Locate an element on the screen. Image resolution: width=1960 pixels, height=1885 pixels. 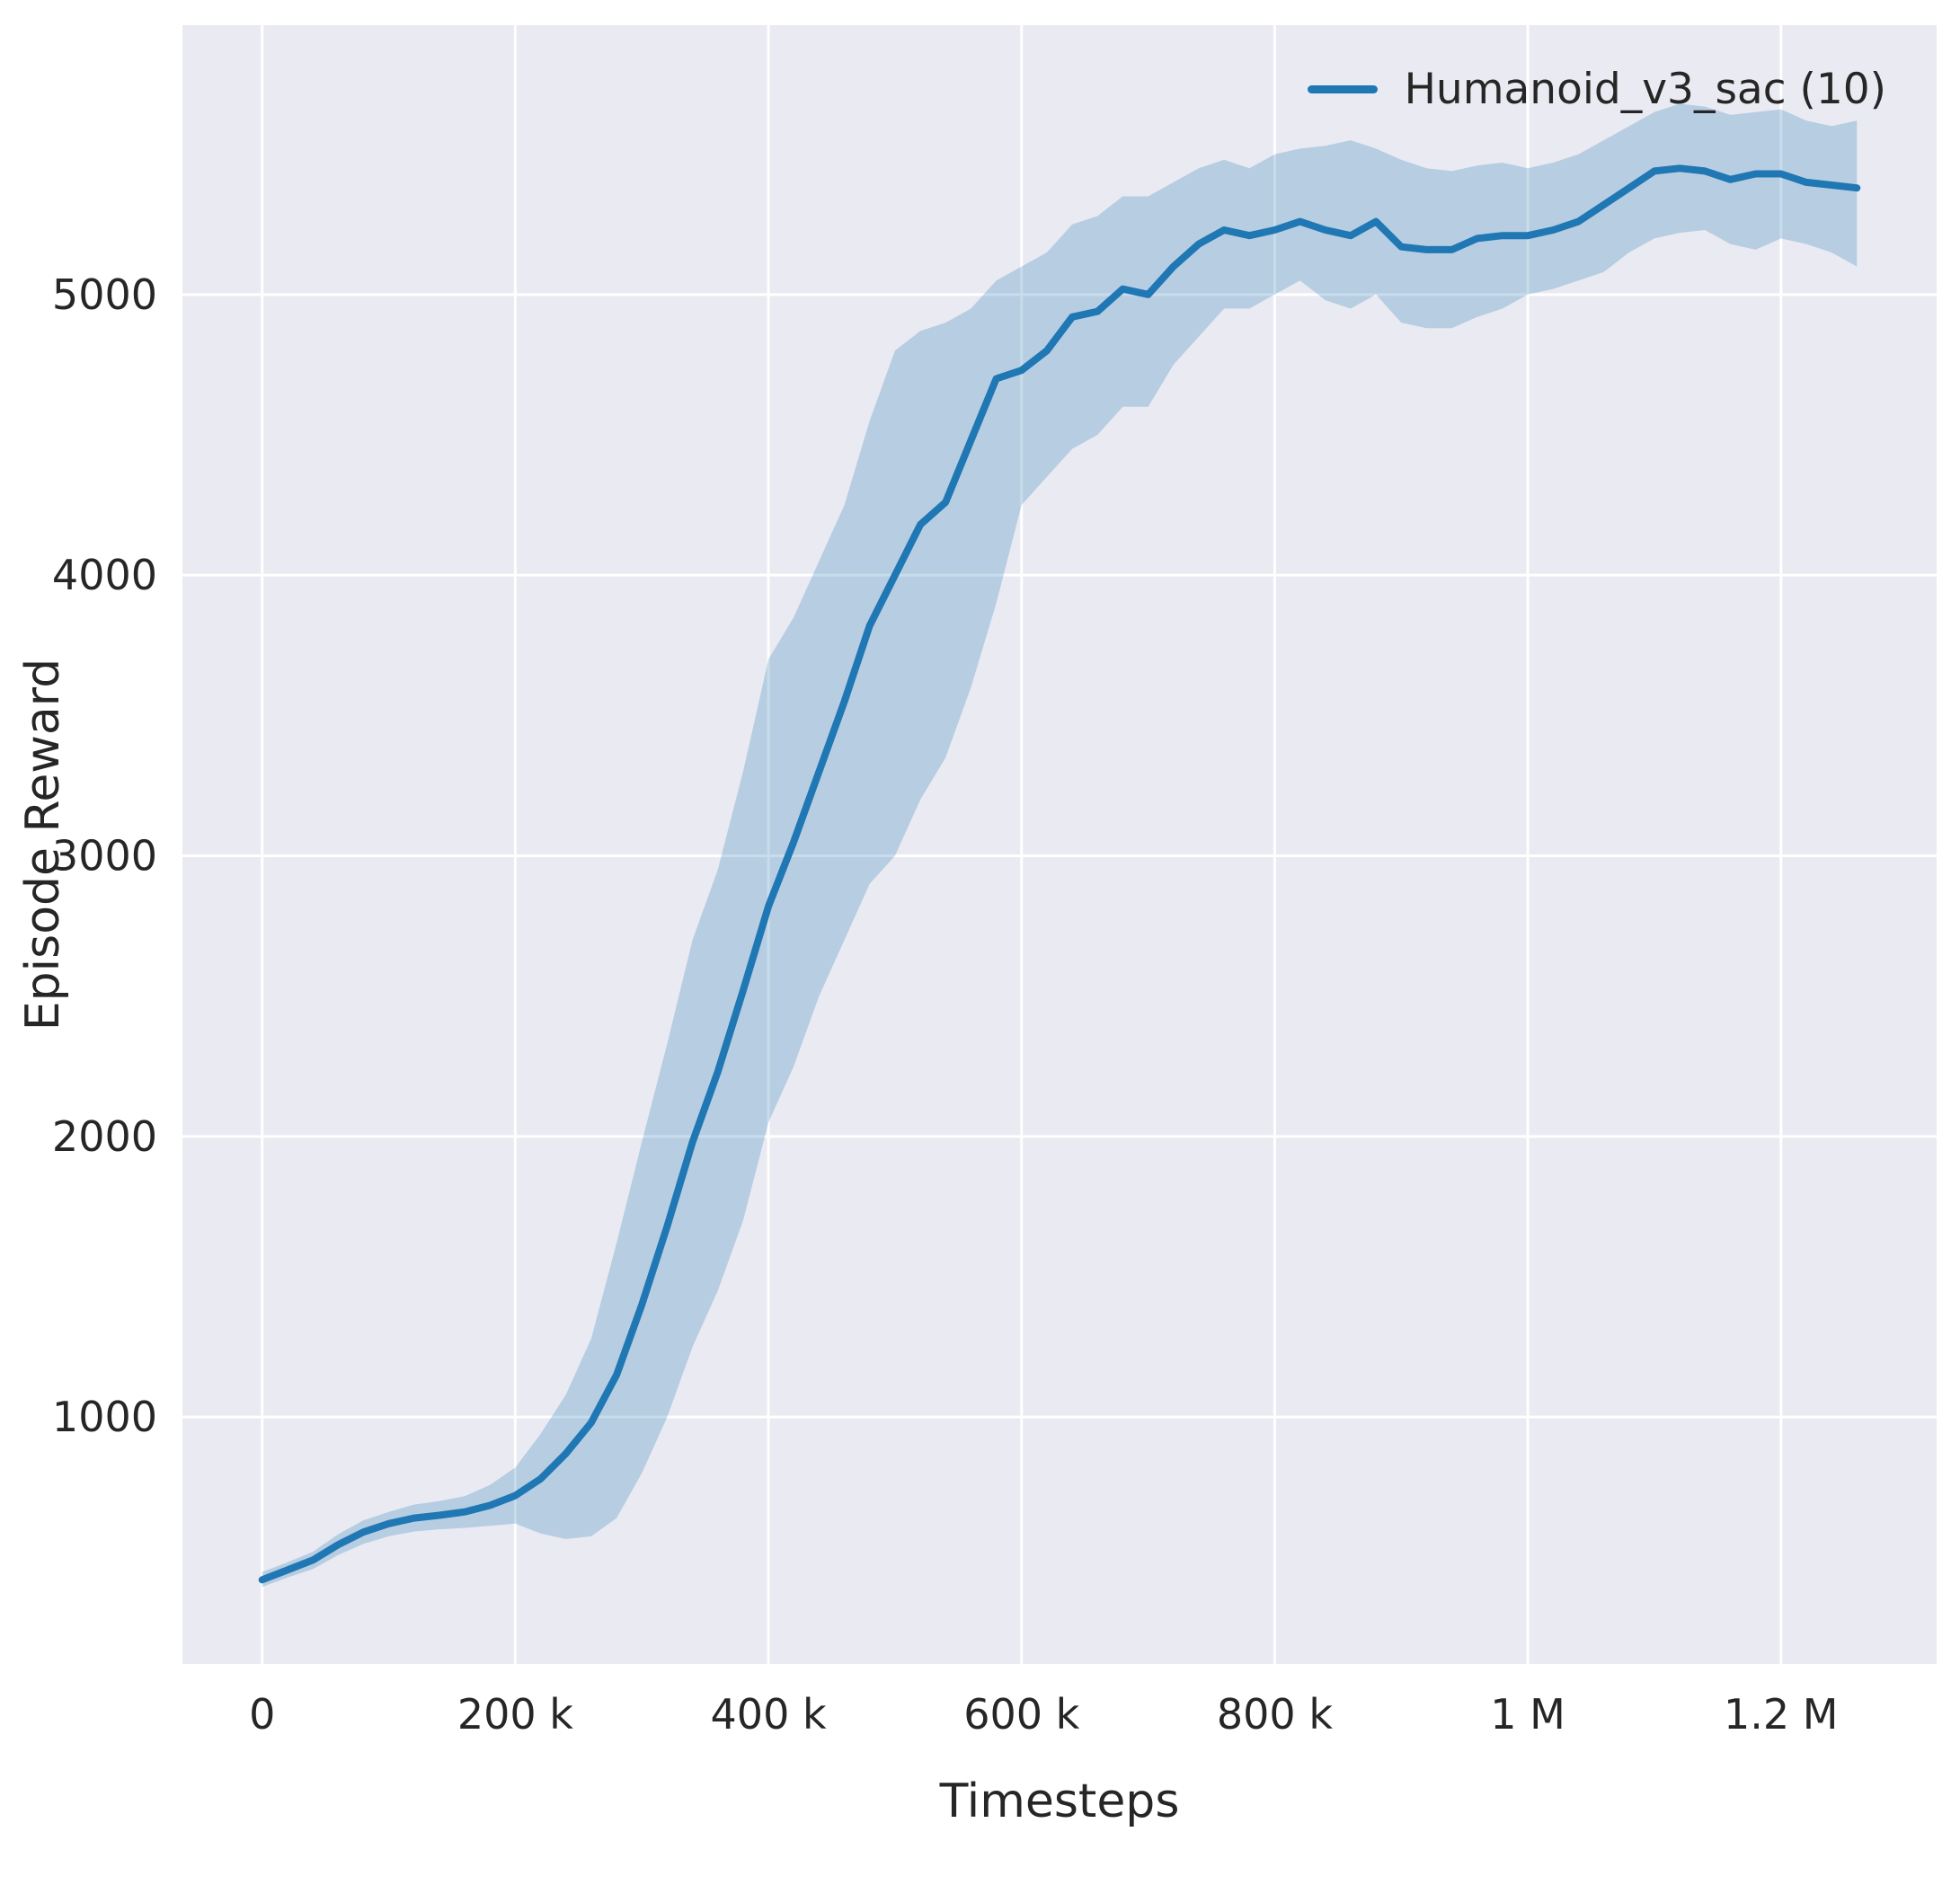
x-axis-title: Timesteps is located at coordinates (1059, 1801).